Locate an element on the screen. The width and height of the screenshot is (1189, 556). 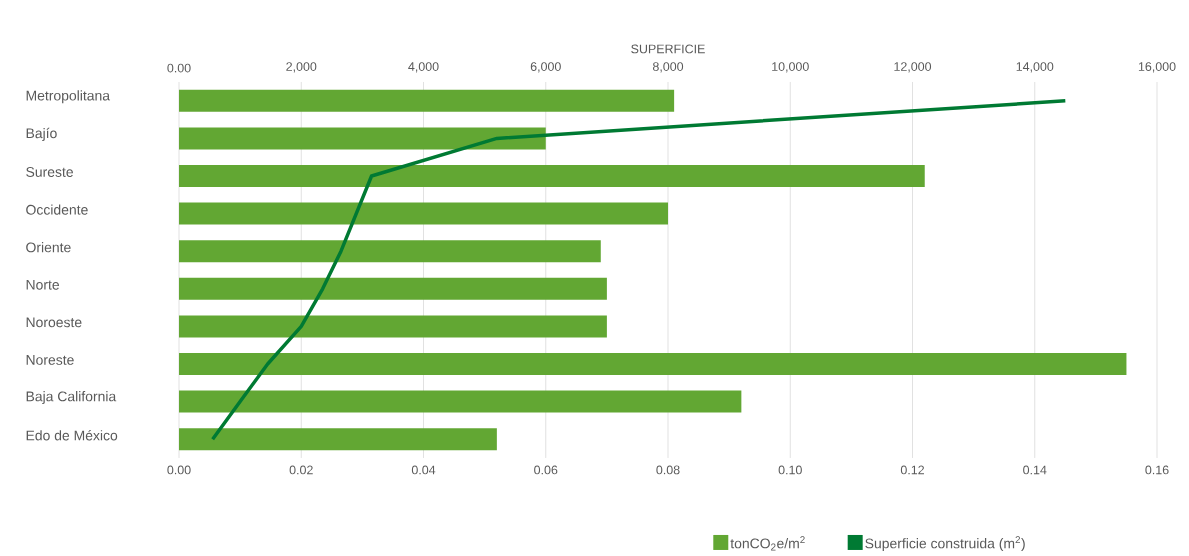
x-tick-label: 0.08 is located at coordinates (668, 470).